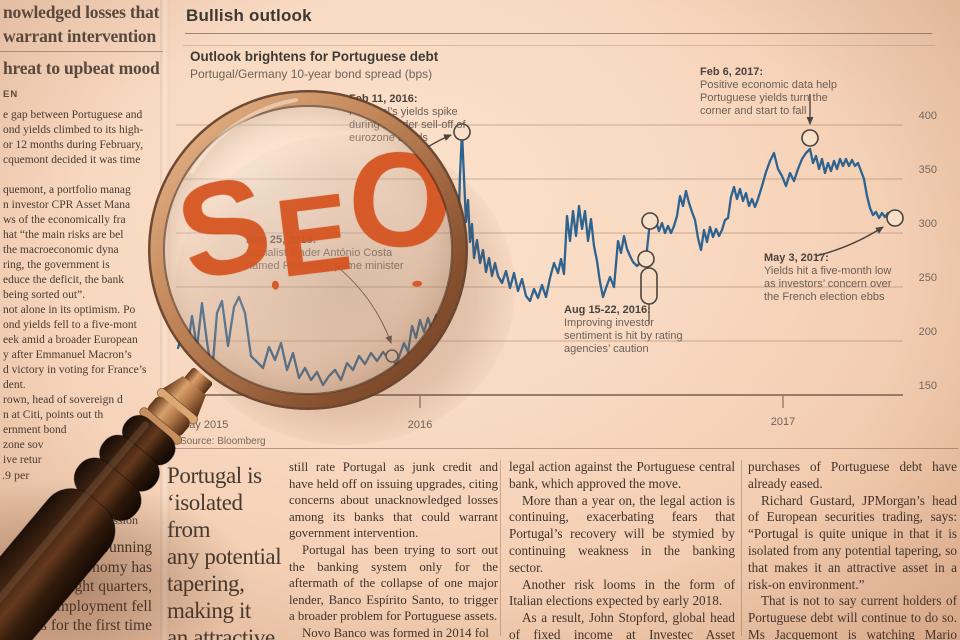 The width and height of the screenshot is (960, 640). I want to click on left-body-line: dent., so click(14, 385).